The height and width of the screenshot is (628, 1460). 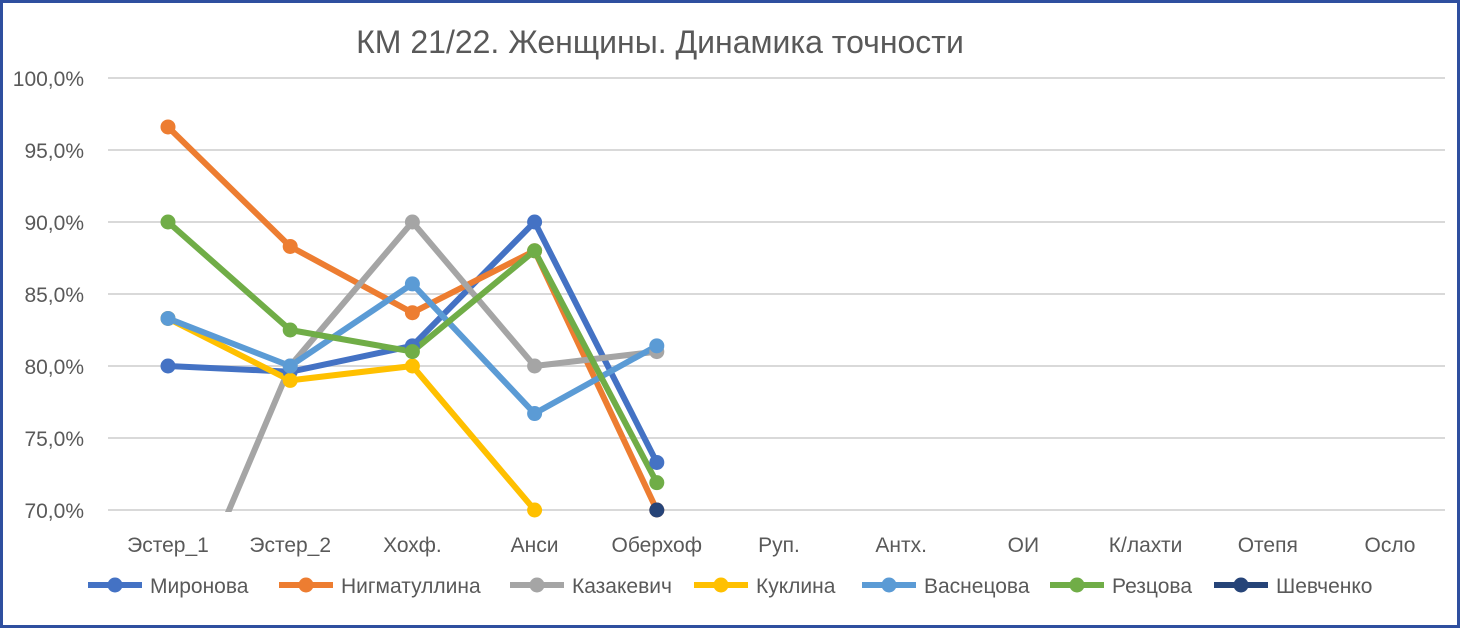 I want to click on chart-title: КМ 21/22. Женщины. Динамика точности, so click(x=660, y=42).